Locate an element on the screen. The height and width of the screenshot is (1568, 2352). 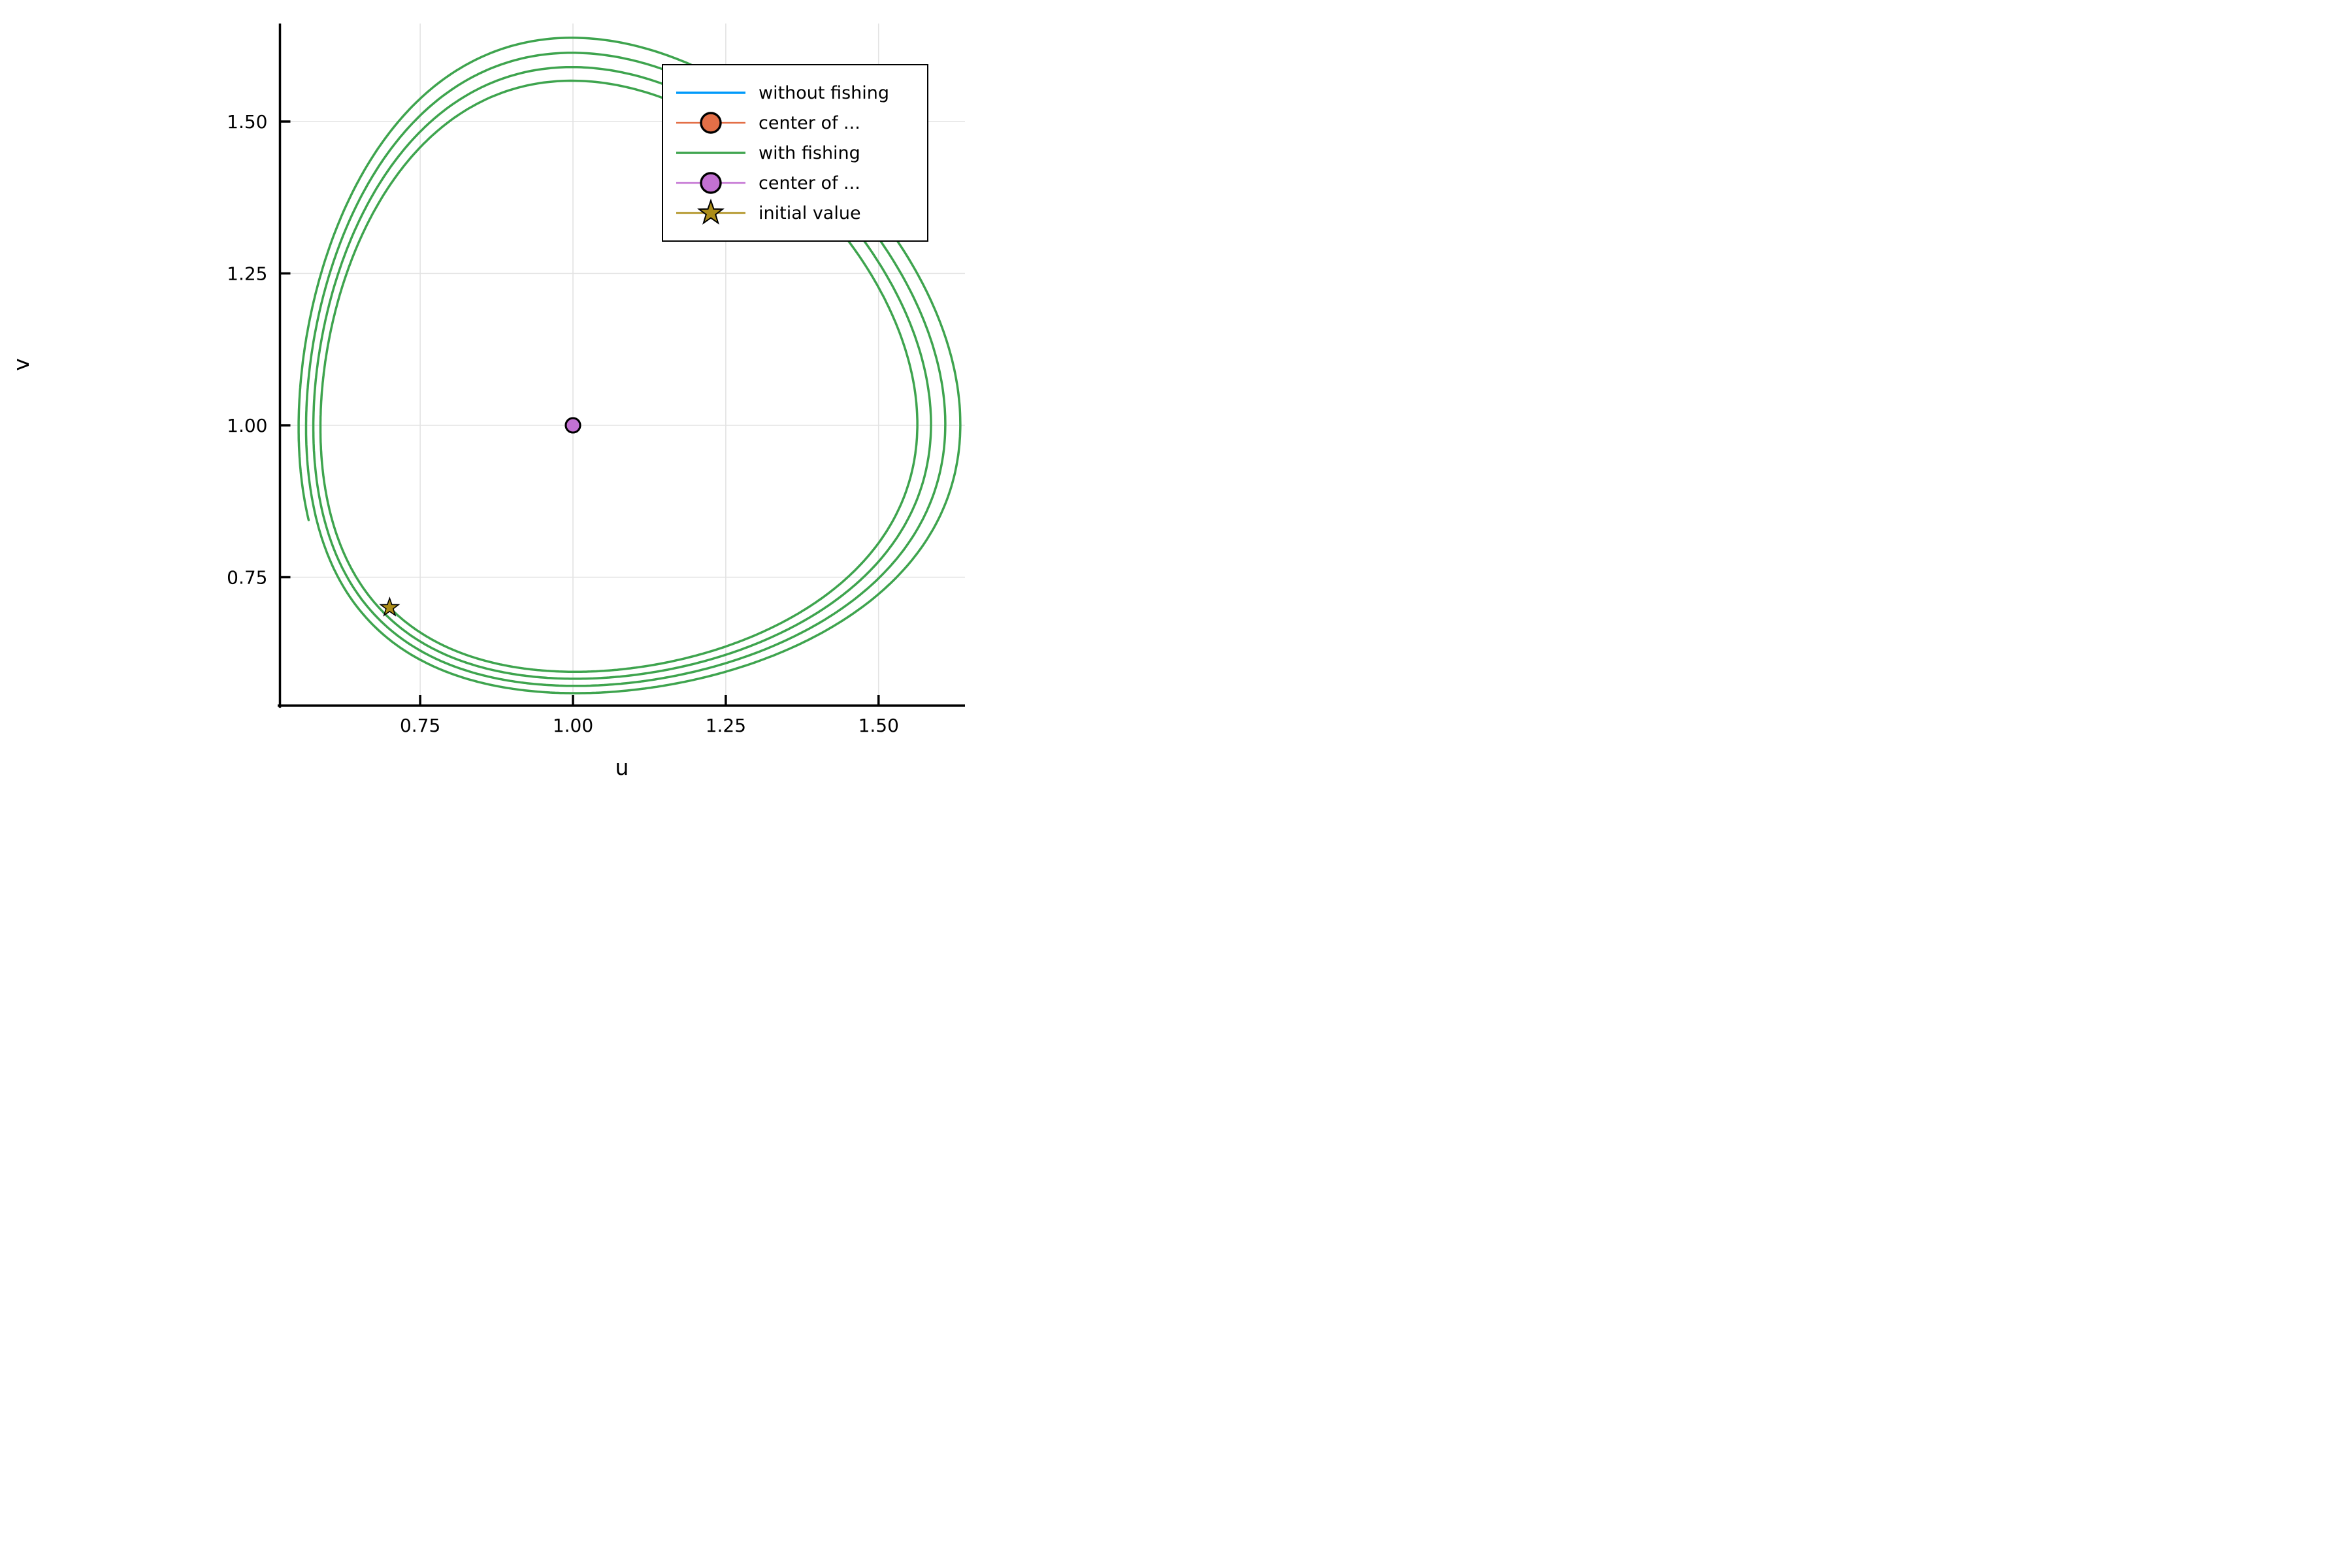
legend-entry-initial-value: initial value is located at coordinates (795, 213).